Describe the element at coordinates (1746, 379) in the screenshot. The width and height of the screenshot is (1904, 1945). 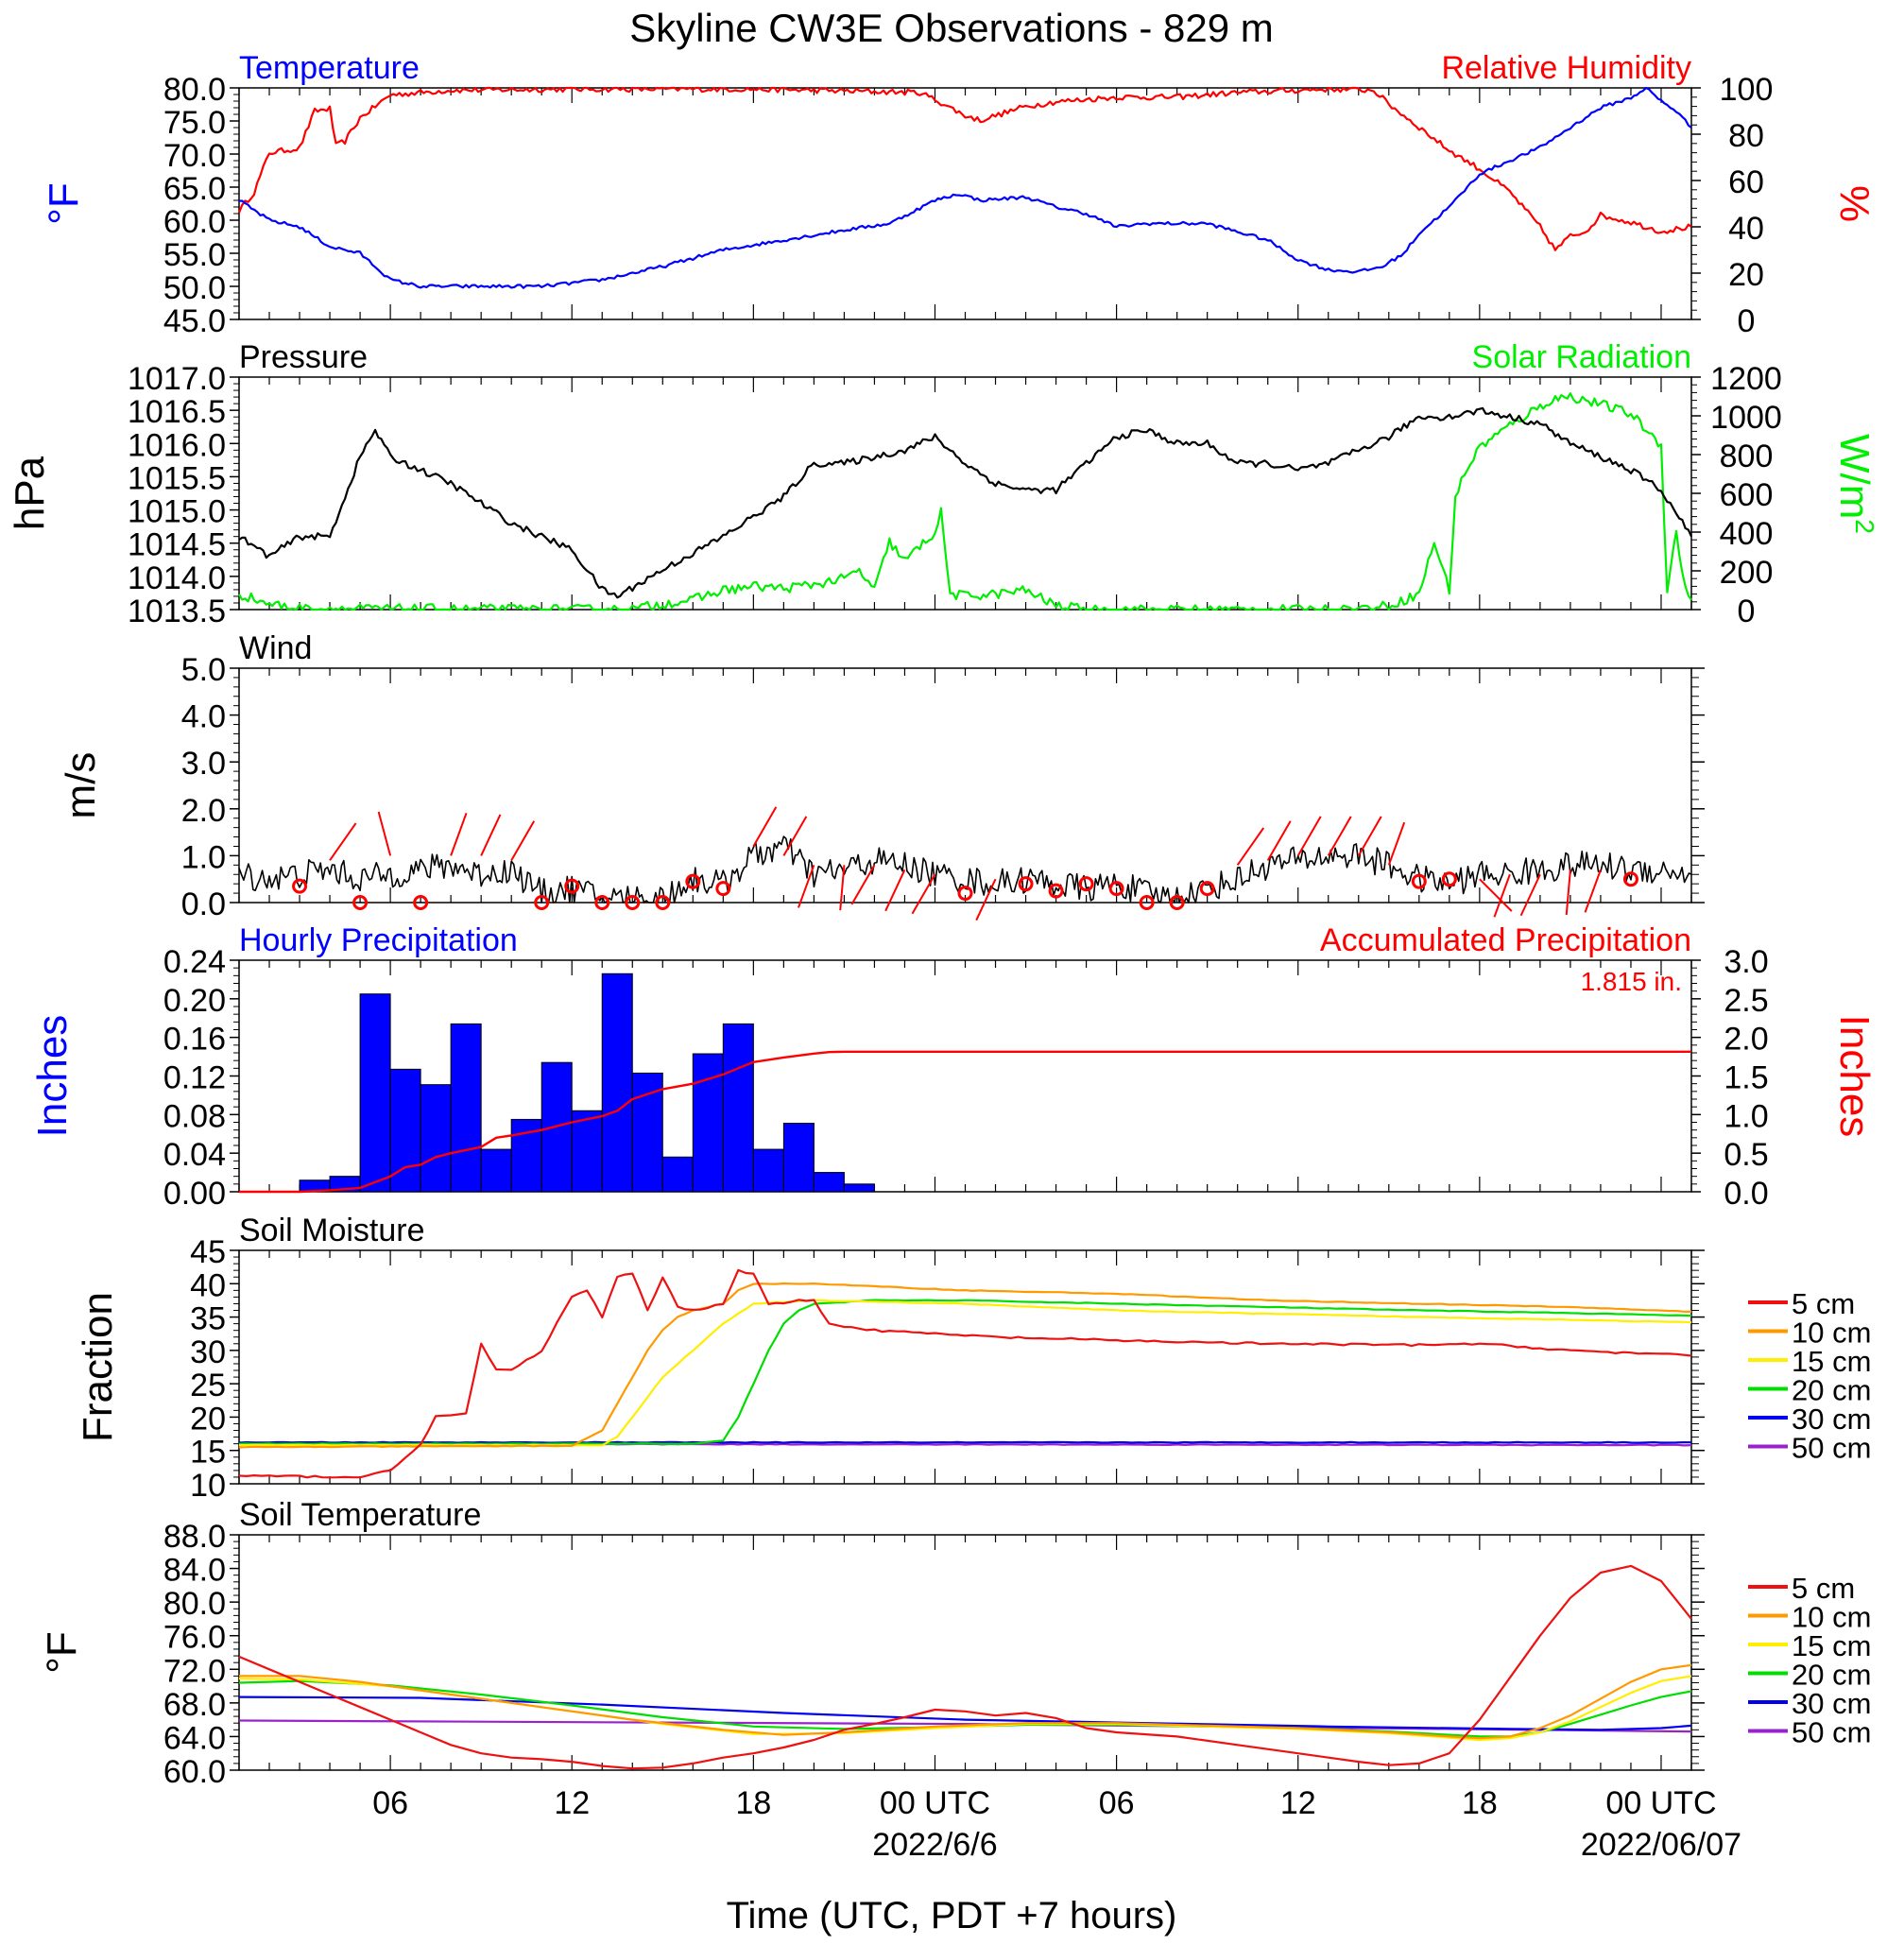
I see `solar-tick-label: 1200` at that location.